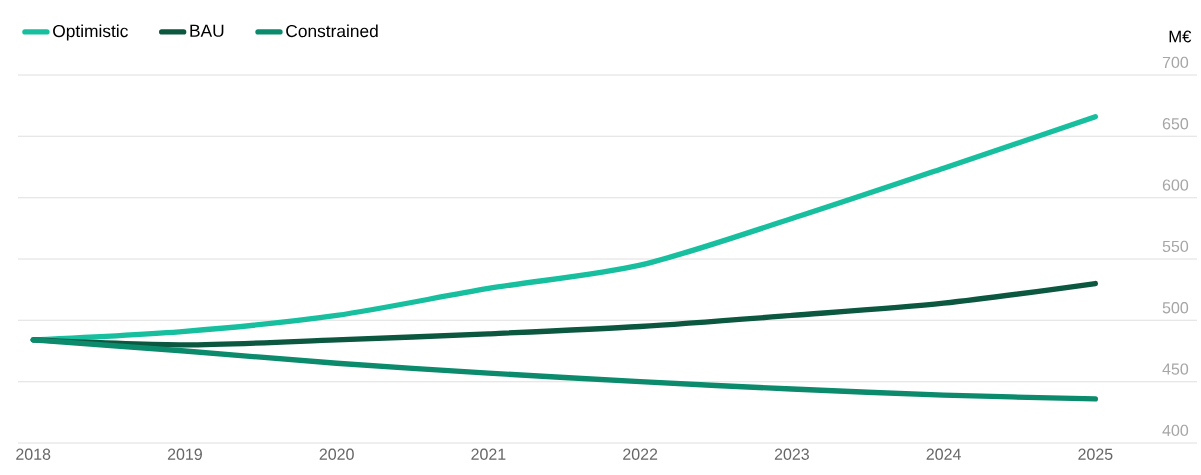 The image size is (1201, 475). What do you see at coordinates (1095, 454) in the screenshot?
I see `x-tick-label: 2025` at bounding box center [1095, 454].